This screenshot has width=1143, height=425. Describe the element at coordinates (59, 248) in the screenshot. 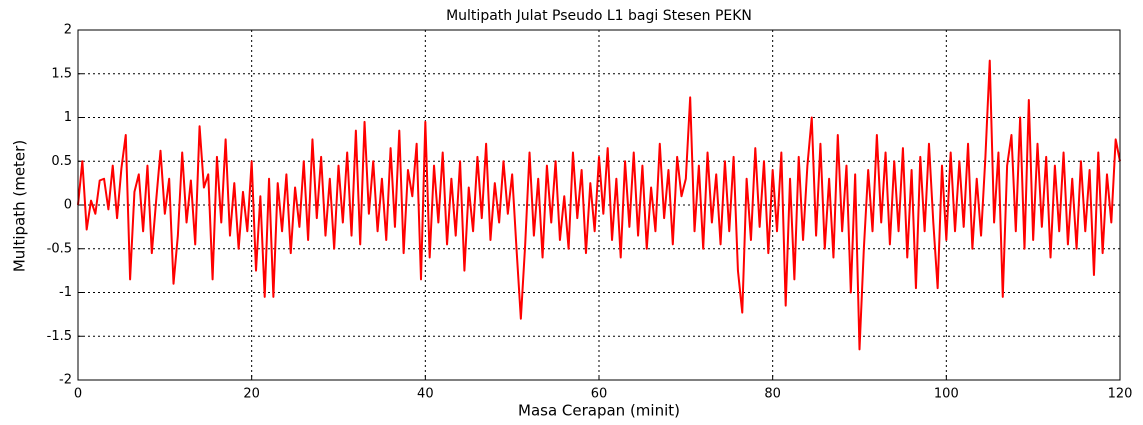

I see `y-tick-label: -0.5` at that location.